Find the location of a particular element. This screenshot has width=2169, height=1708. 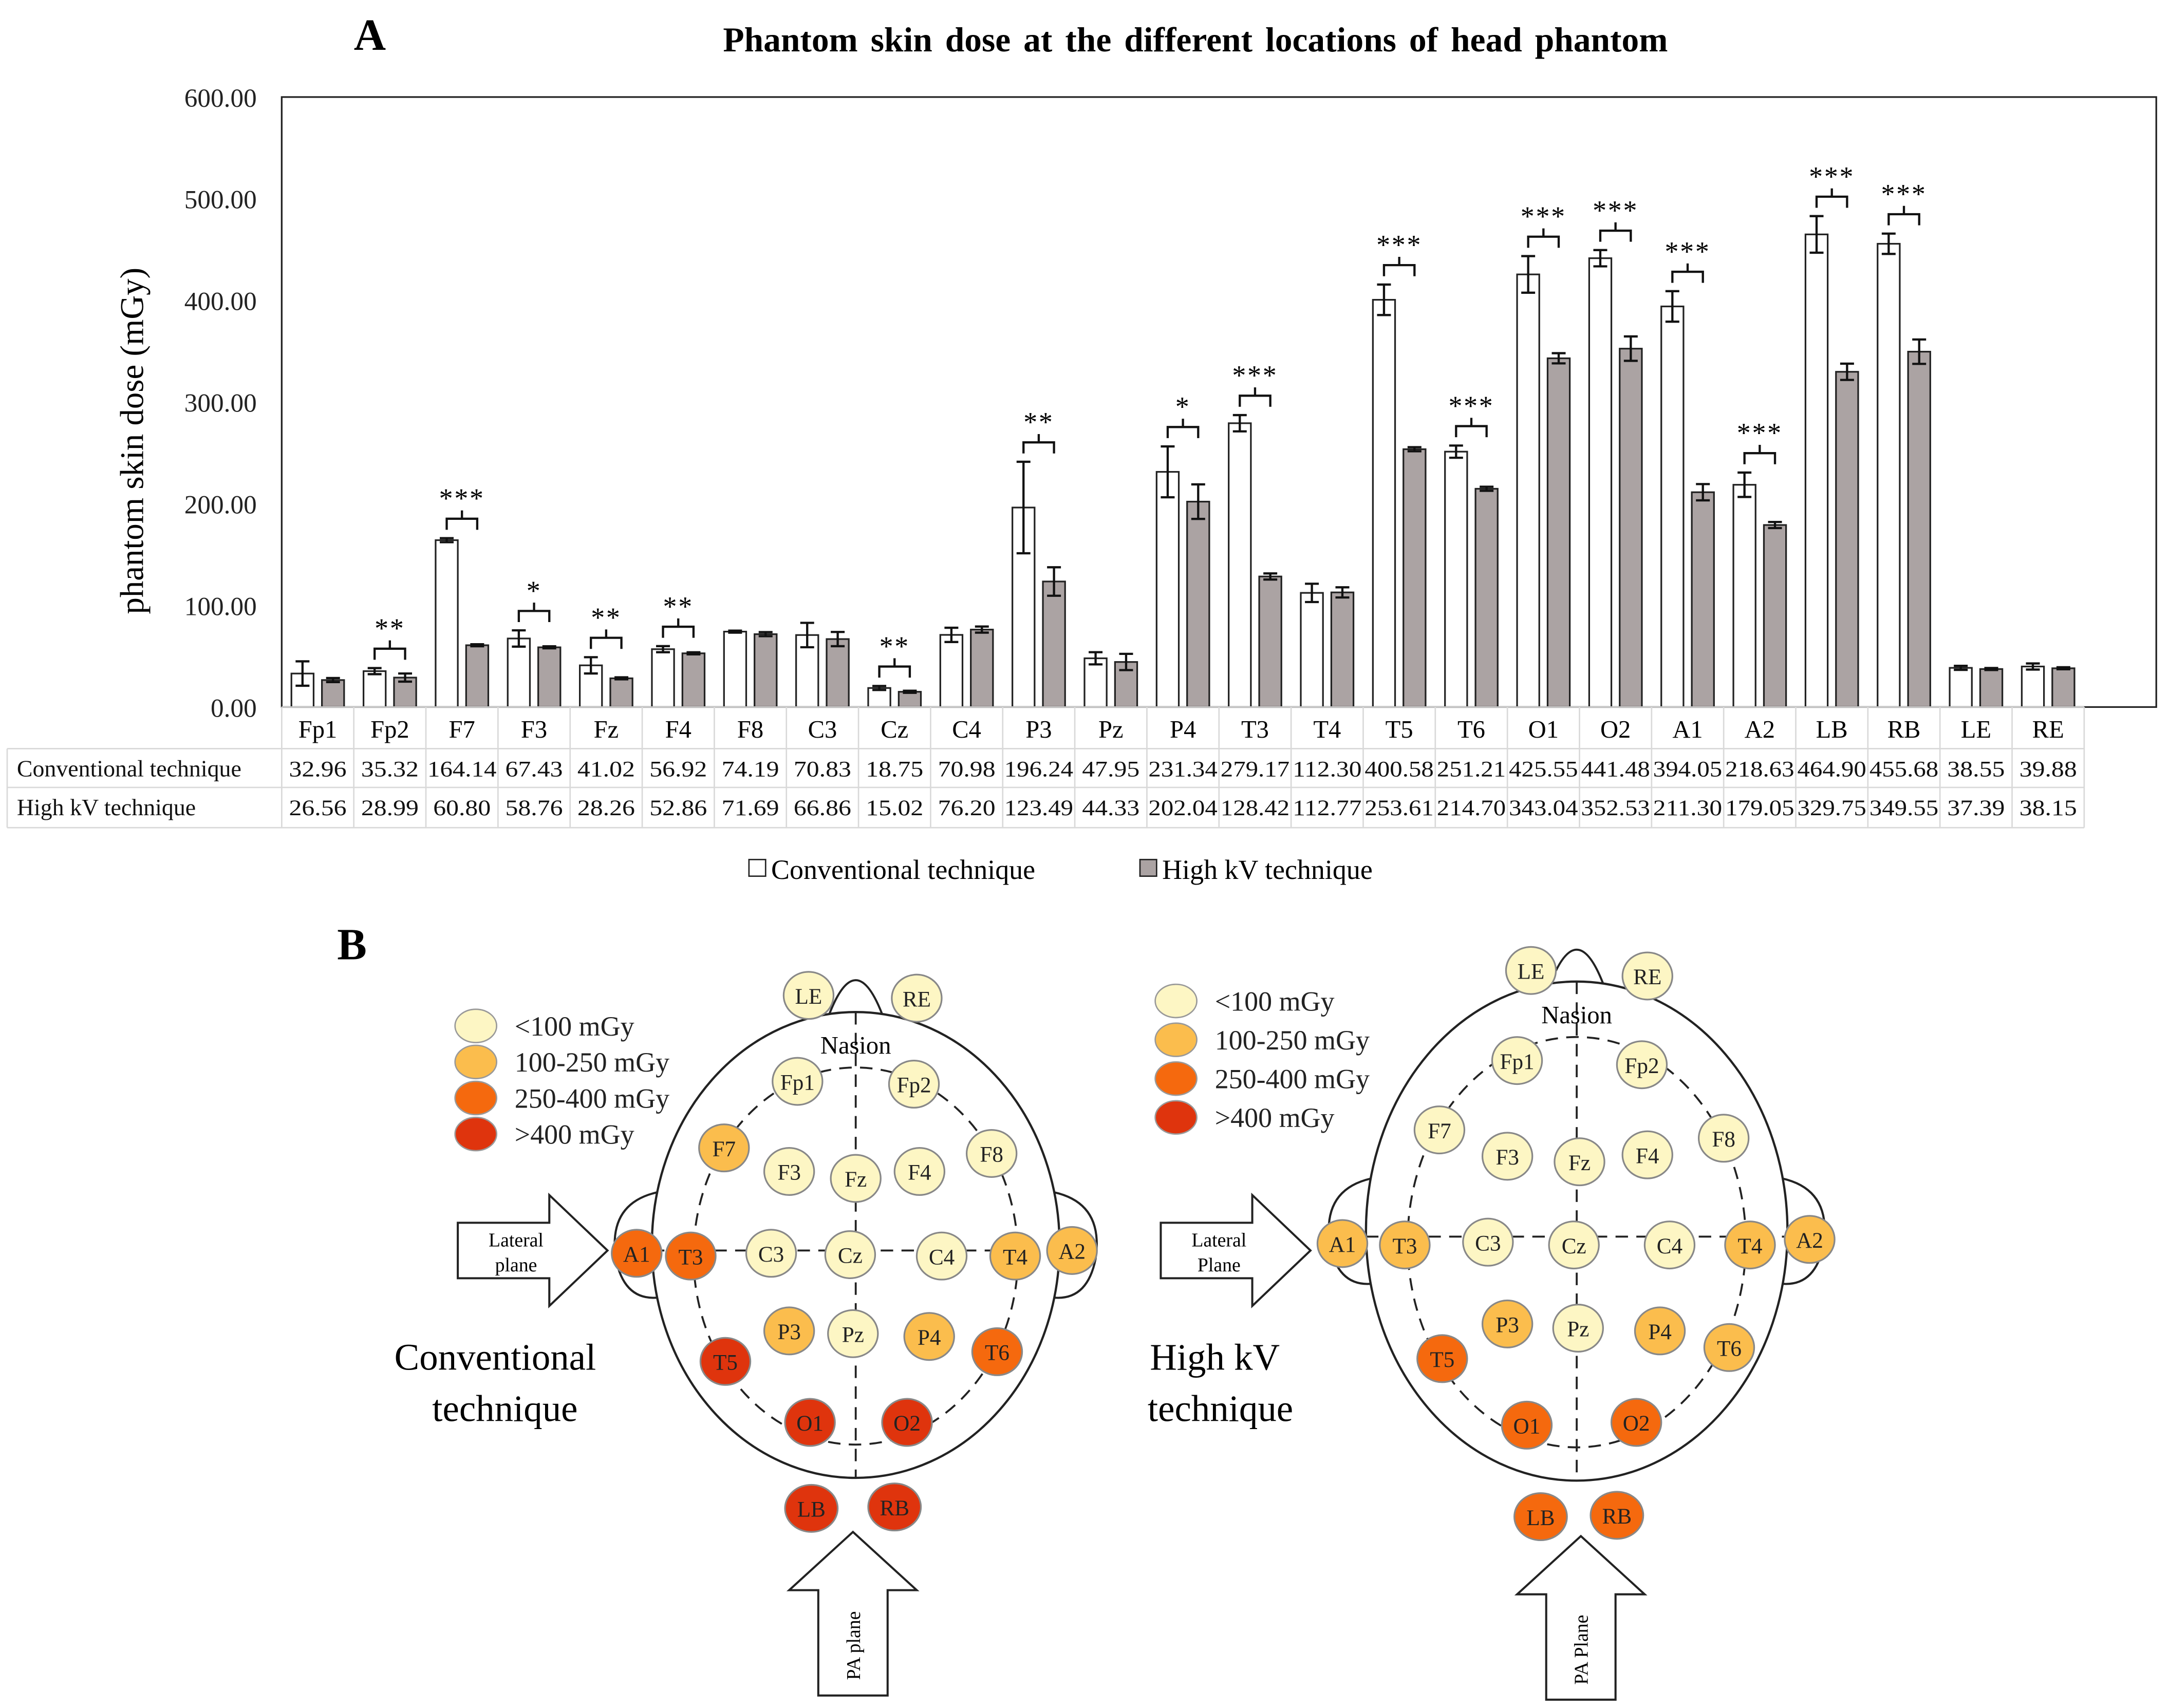

nose-outline is located at coordinates (856, 998).